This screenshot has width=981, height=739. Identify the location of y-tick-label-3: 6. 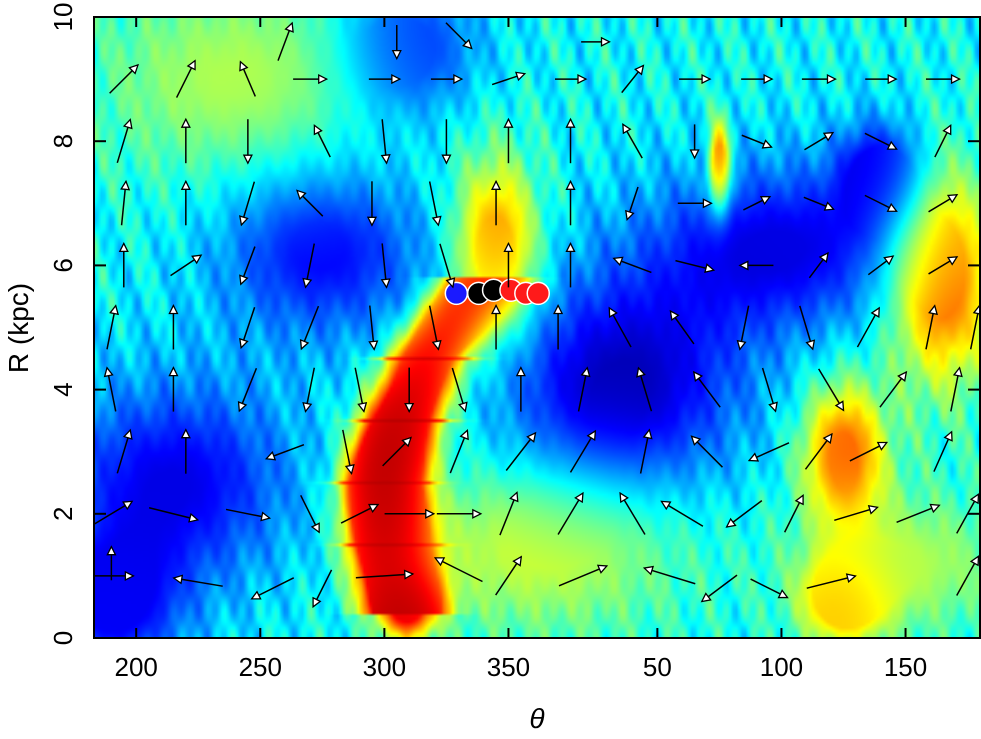
(63, 265).